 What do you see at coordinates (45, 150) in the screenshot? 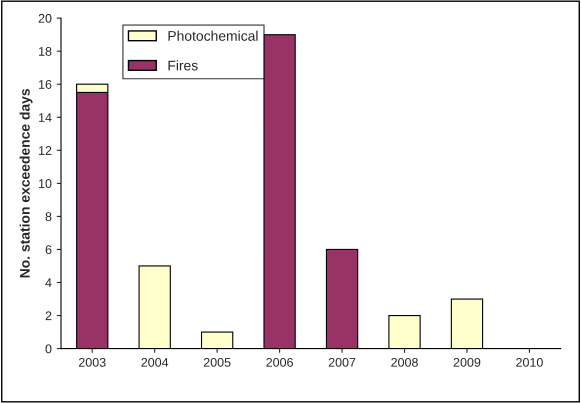
I see `y-tick-label: 12` at bounding box center [45, 150].